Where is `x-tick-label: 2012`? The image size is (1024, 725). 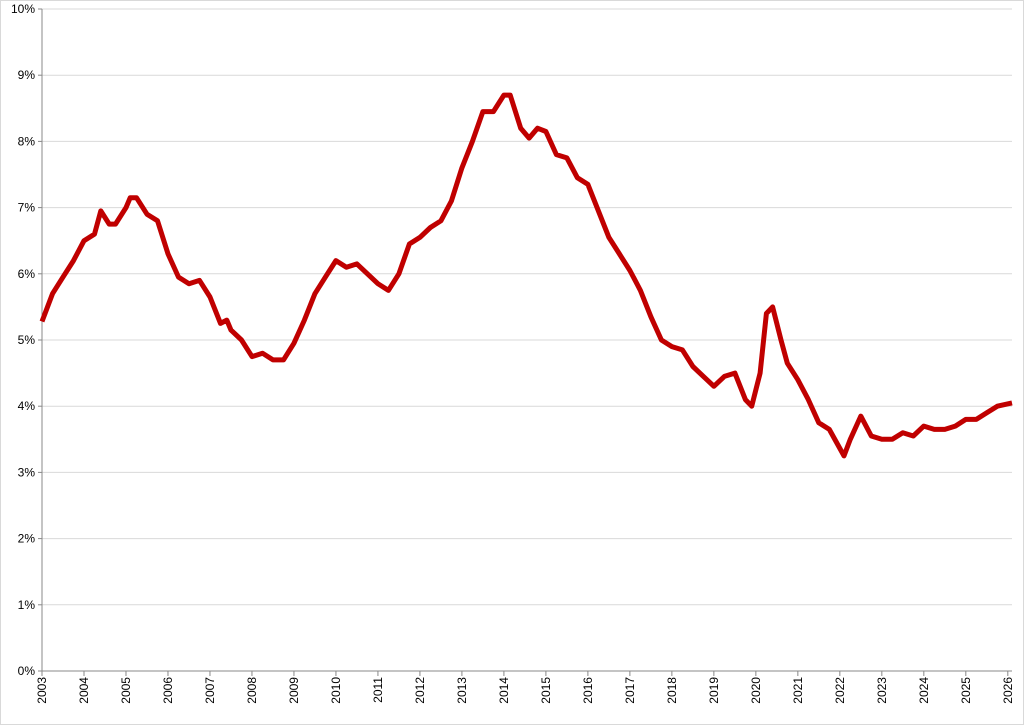 x-tick-label: 2012 is located at coordinates (420, 690).